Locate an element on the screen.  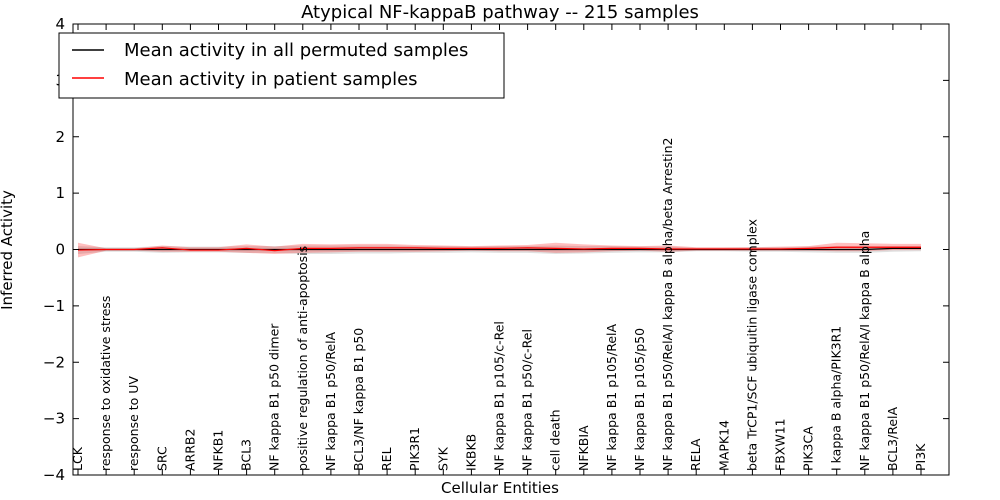
x-tick-label: I kappa B alpha/PIK3R1 is located at coordinates (836, 398).